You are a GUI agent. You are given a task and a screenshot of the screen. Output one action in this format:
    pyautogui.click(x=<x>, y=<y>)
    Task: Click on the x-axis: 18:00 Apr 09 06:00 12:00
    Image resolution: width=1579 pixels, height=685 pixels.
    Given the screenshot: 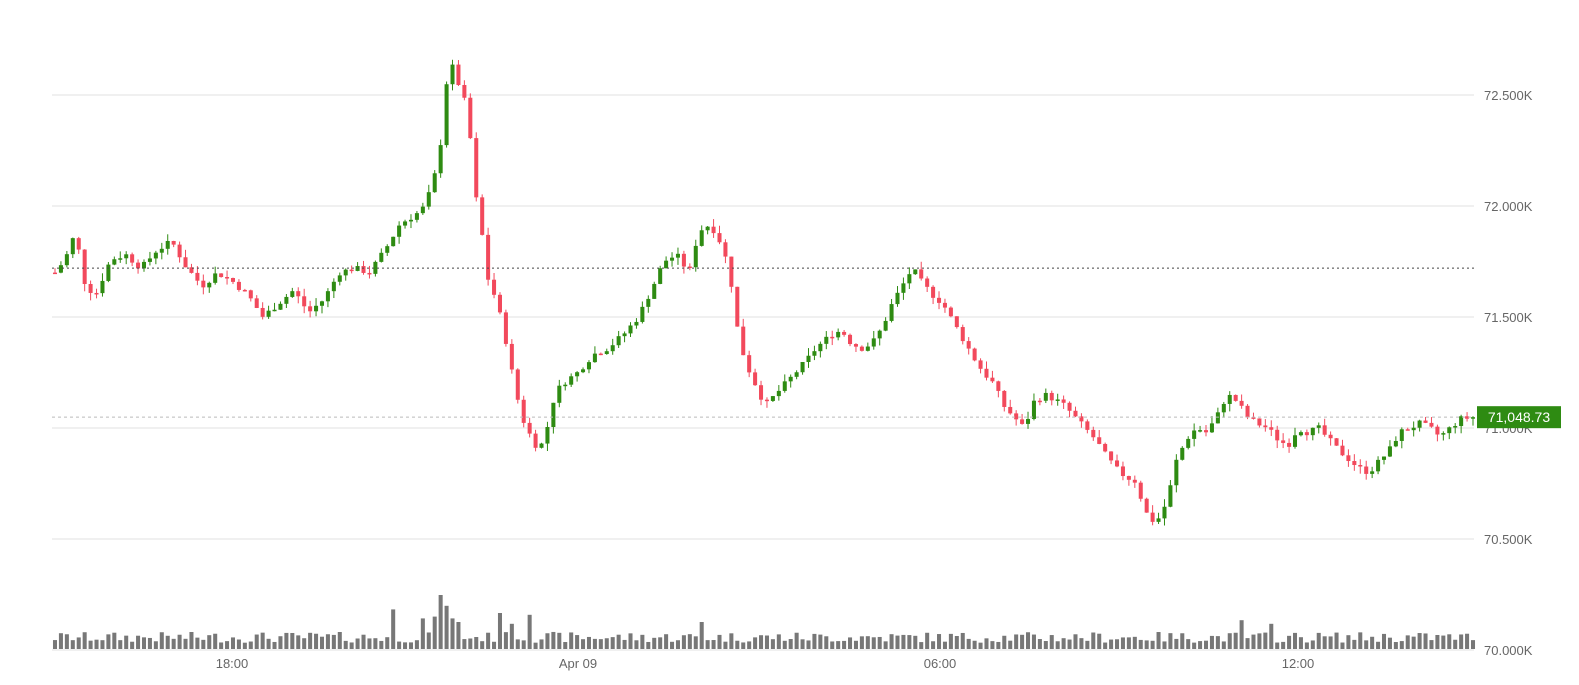 What is the action you would take?
    pyautogui.click(x=765, y=663)
    